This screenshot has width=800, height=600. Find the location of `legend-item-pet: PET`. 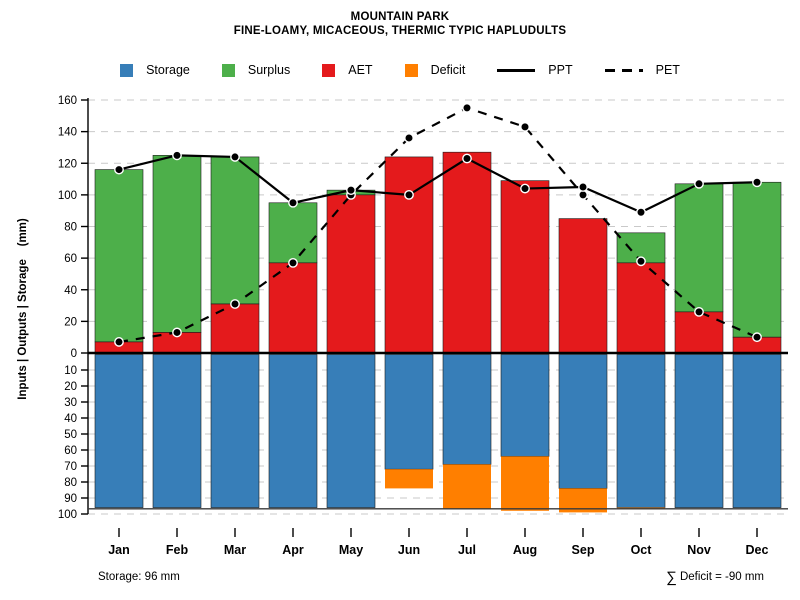

legend-item-pet: PET is located at coordinates (642, 70).